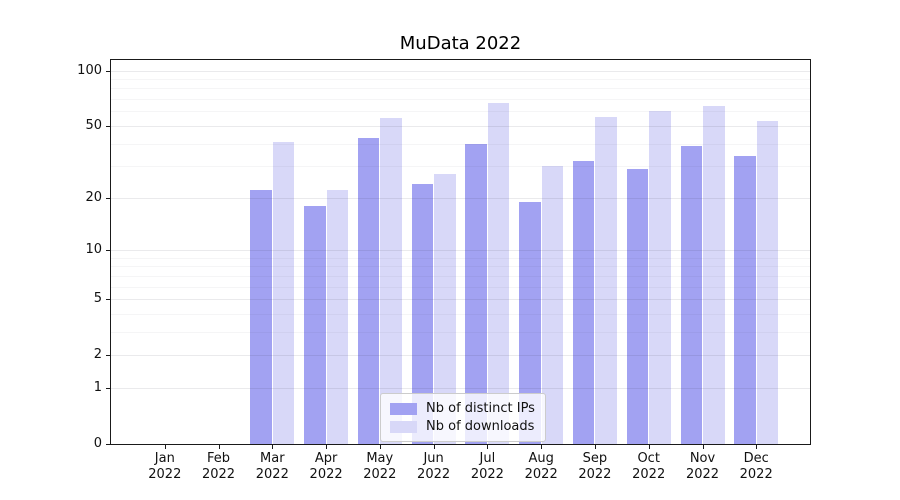 Image resolution: width=900 pixels, height=500 pixels. Describe the element at coordinates (218, 466) in the screenshot. I see `x-tick-label: Feb 2022` at that location.